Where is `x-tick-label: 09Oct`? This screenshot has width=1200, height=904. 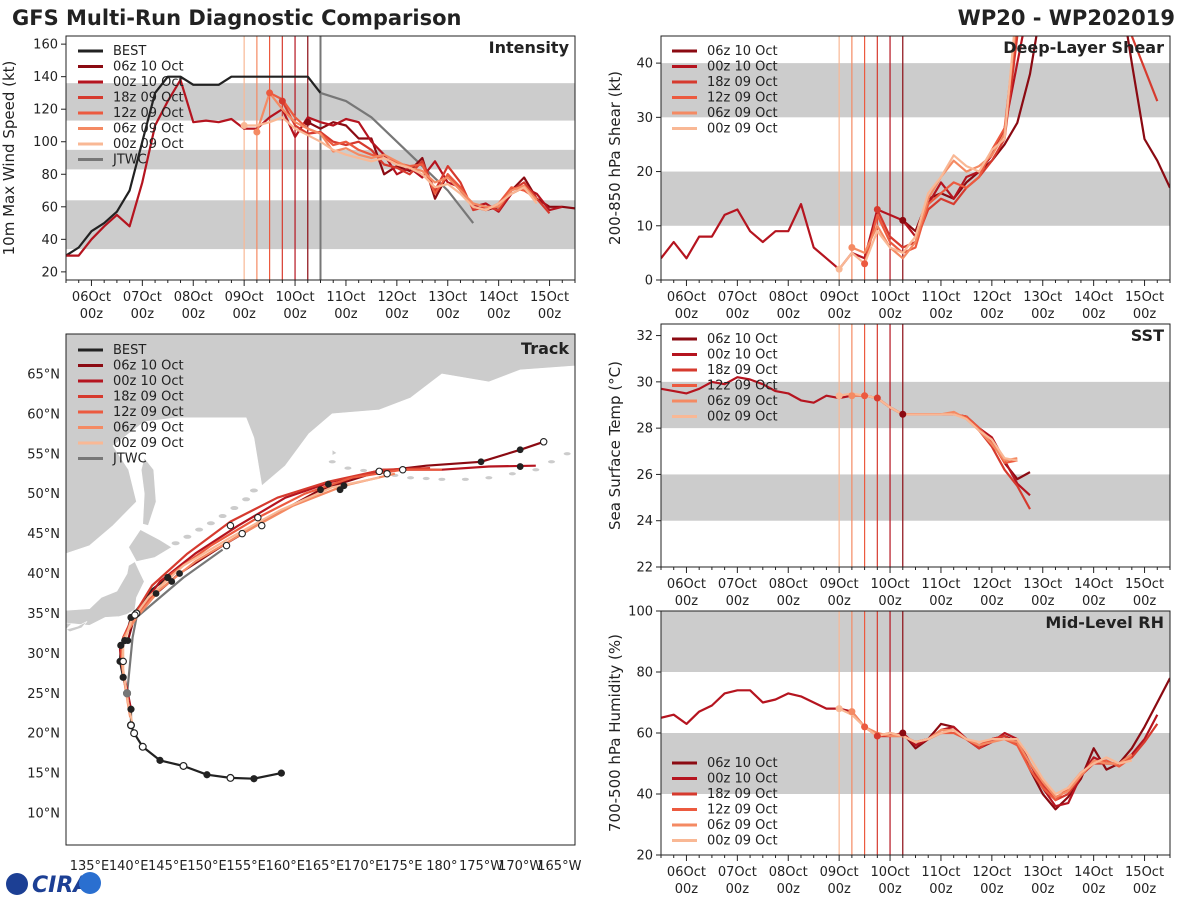
x-tick-label: 09Oct is located at coordinates (839, 584).